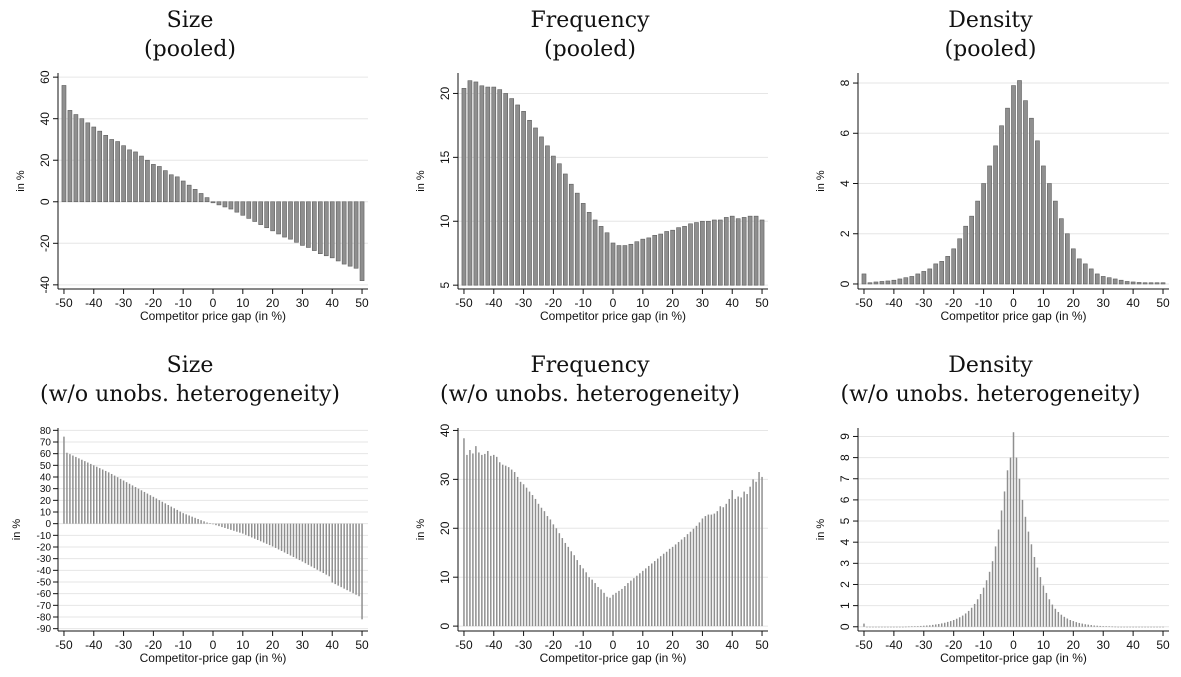 The image size is (1181, 677). What do you see at coordinates (845, 605) in the screenshot?
I see `y-tick-label: 1` at bounding box center [845, 605].